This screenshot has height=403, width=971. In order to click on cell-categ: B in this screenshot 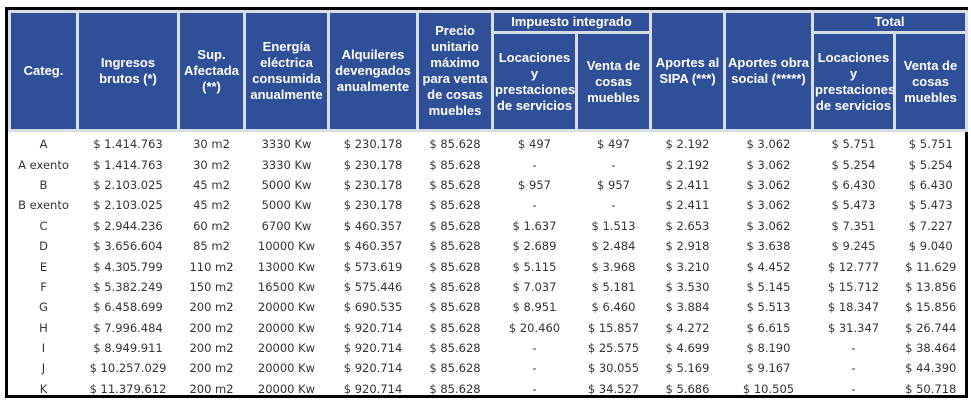, I will do `click(43, 184)`.